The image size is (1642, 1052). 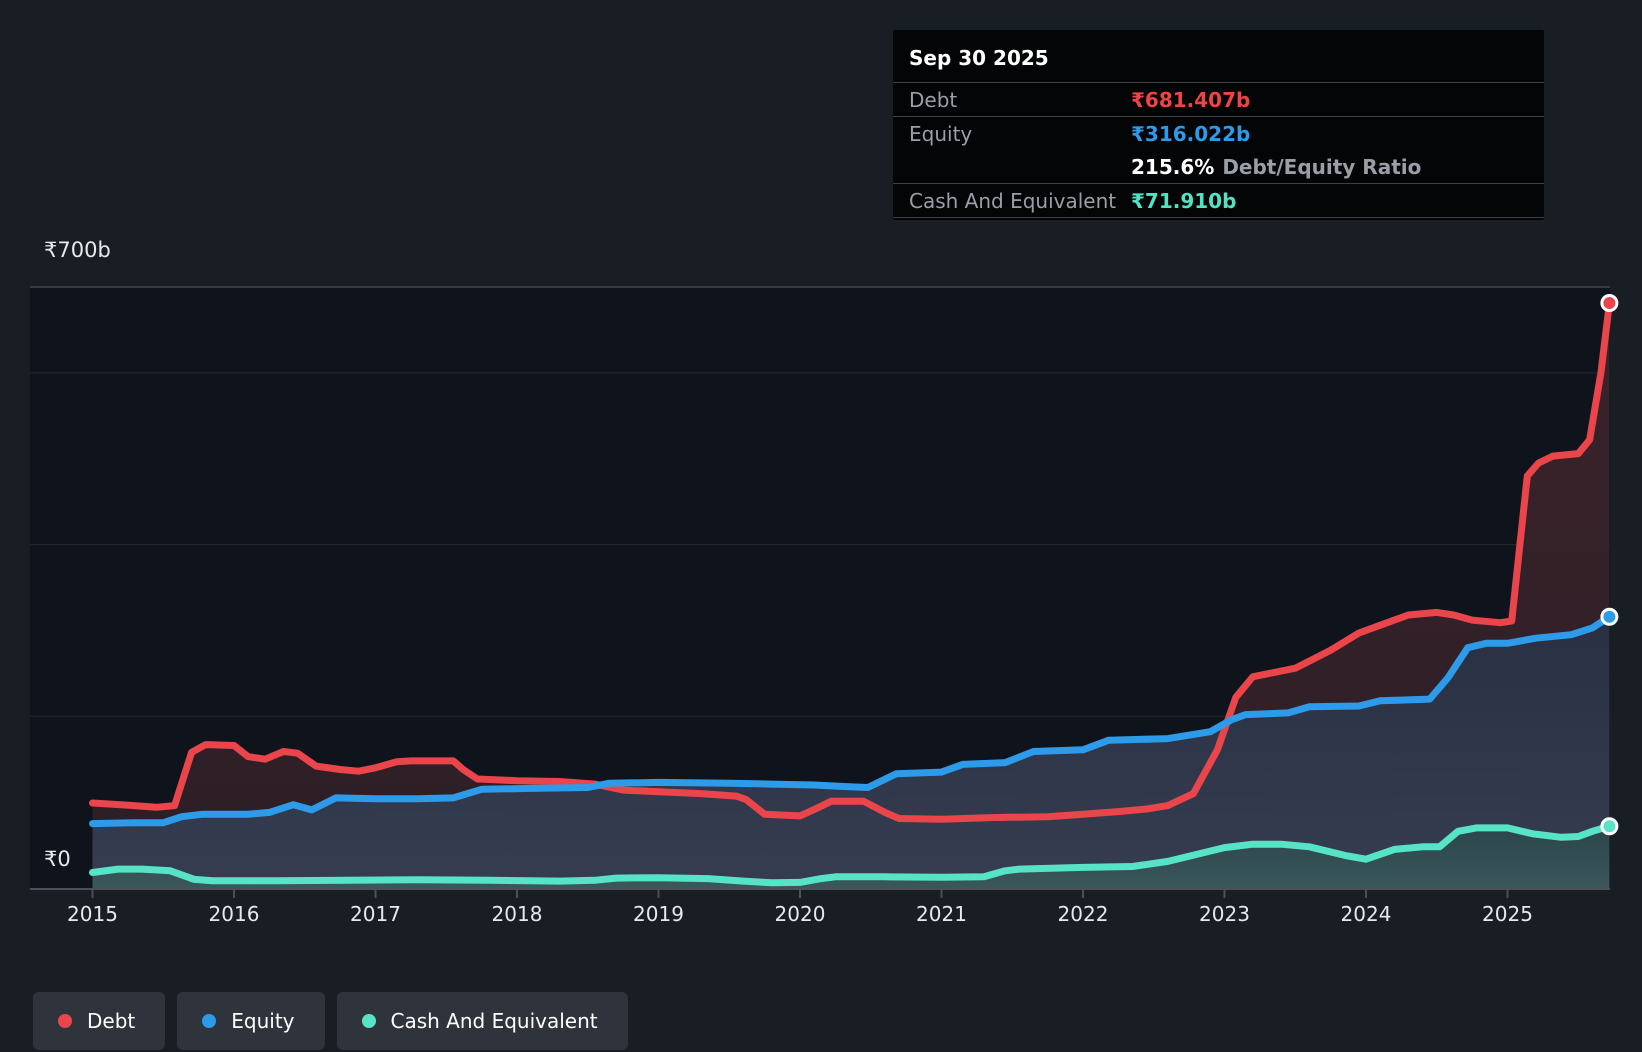 I want to click on debt-legend-dot-icon, so click(x=65, y=1021).